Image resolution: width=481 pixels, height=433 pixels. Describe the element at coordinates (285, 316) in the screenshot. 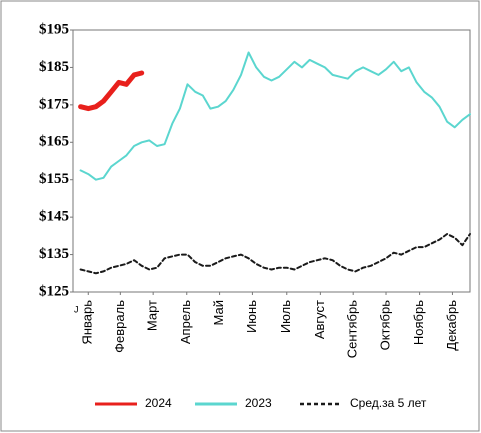

I see `x-tick-label: Июль` at that location.